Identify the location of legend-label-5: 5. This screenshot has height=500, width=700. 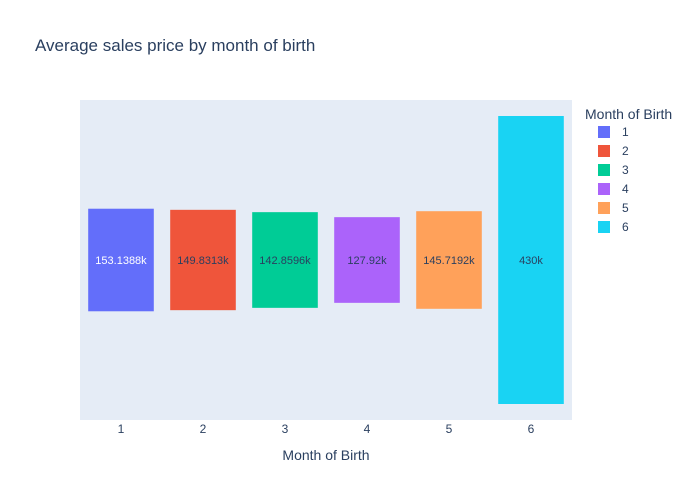
(625, 208).